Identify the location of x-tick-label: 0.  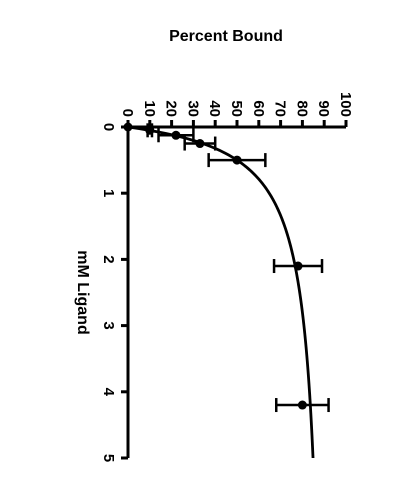
(108, 127).